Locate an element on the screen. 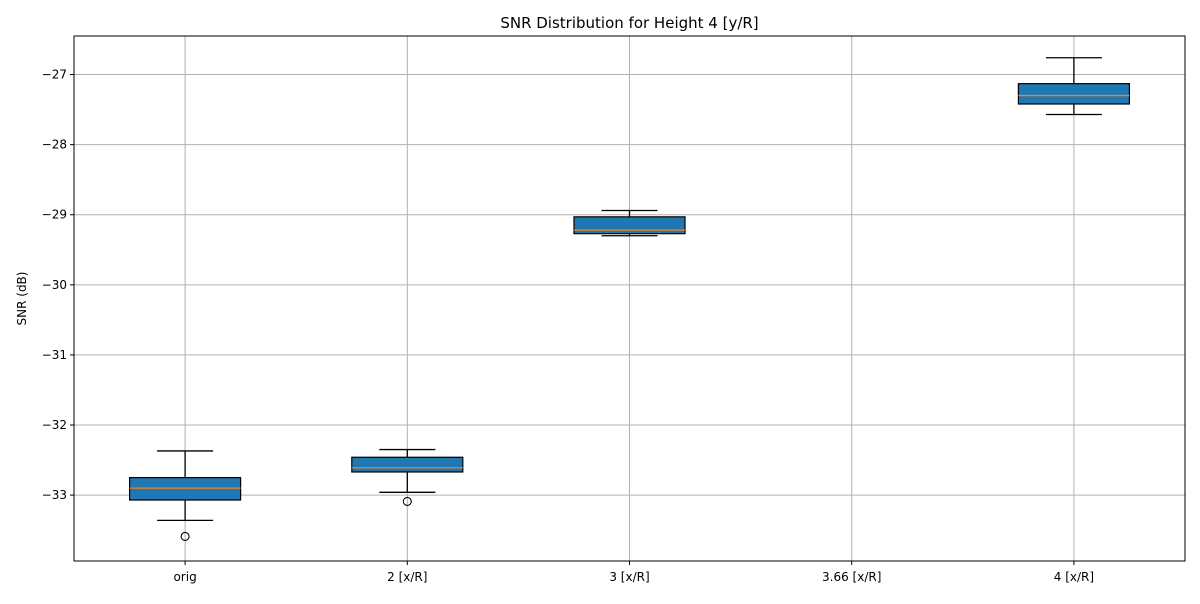  x-tick-label: 3.66 [x/R] is located at coordinates (851, 577).